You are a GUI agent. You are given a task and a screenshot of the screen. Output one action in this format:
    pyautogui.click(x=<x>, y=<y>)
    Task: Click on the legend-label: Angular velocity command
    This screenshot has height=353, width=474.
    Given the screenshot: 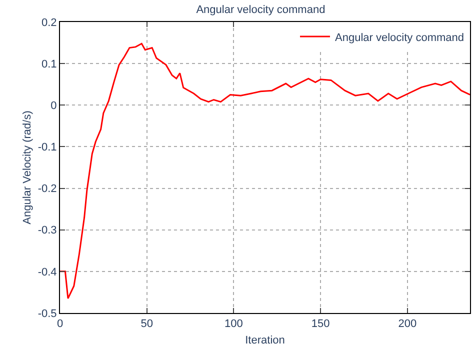 What is the action you would take?
    pyautogui.click(x=399, y=38)
    